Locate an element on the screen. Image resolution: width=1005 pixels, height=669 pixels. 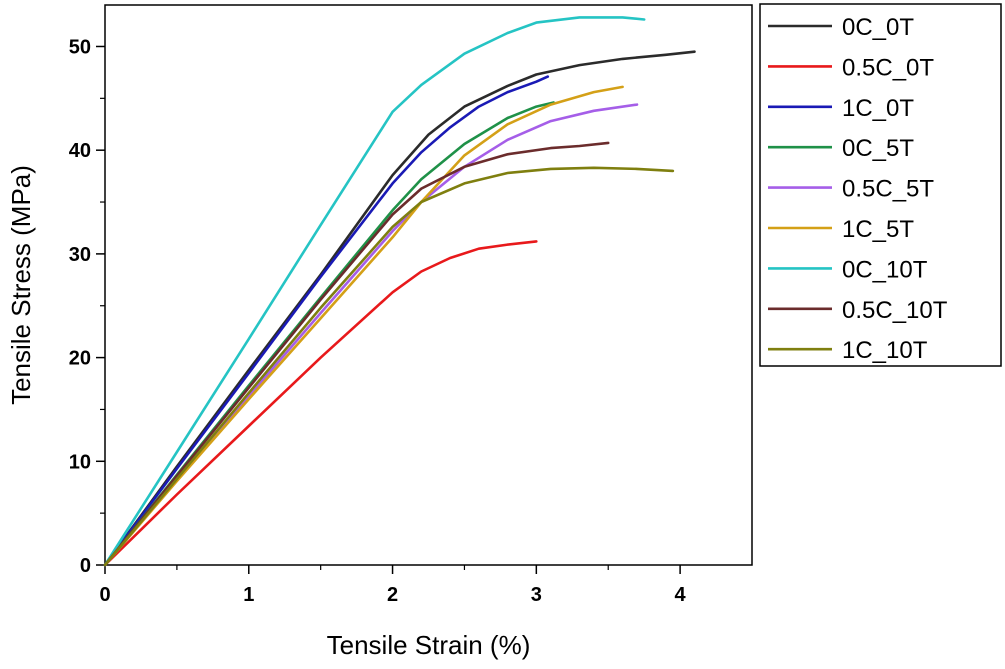
y-tick-label: 50 is located at coordinates (80, 47).